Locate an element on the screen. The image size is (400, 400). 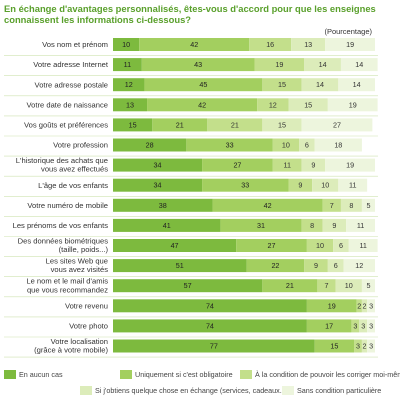
data-label-9-series-3: 9 is located at coordinates (334, 225).